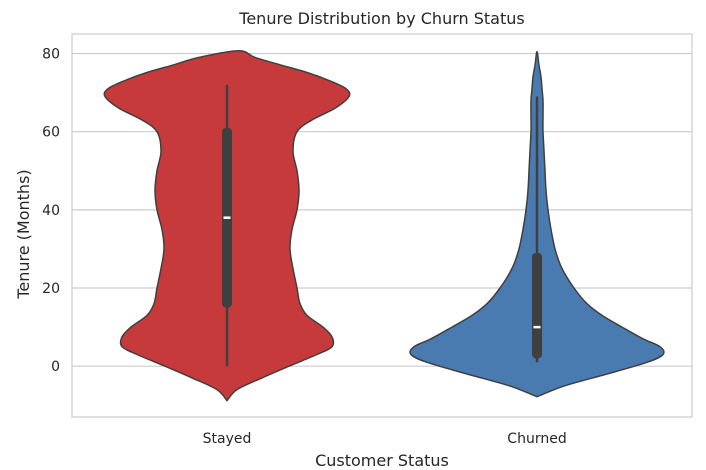 Image resolution: width=706 pixels, height=470 pixels. I want to click on y-tick-labels: 0 20 40 60 80, so click(51, 211).